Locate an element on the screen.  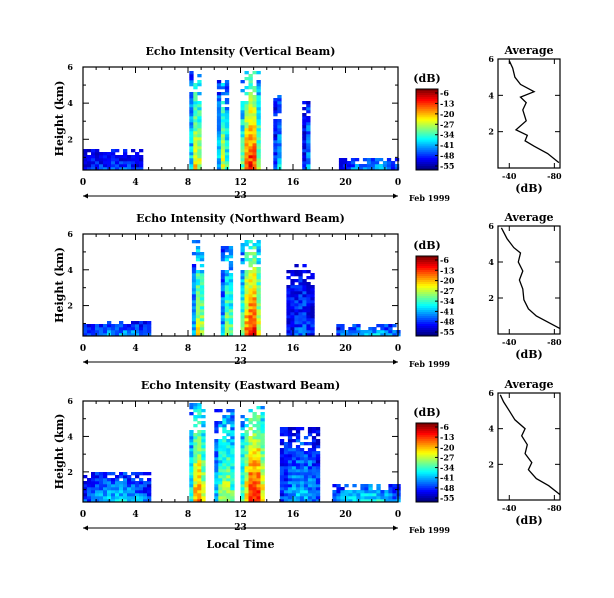
profile-line is located at coordinates (534, 112).